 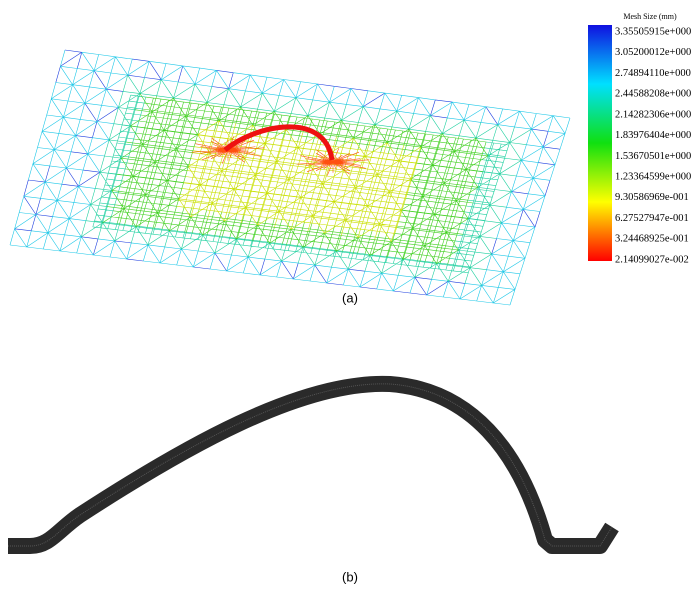 What do you see at coordinates (652, 259) in the screenshot?
I see `colorbar-label: 2.14099027e-002` at bounding box center [652, 259].